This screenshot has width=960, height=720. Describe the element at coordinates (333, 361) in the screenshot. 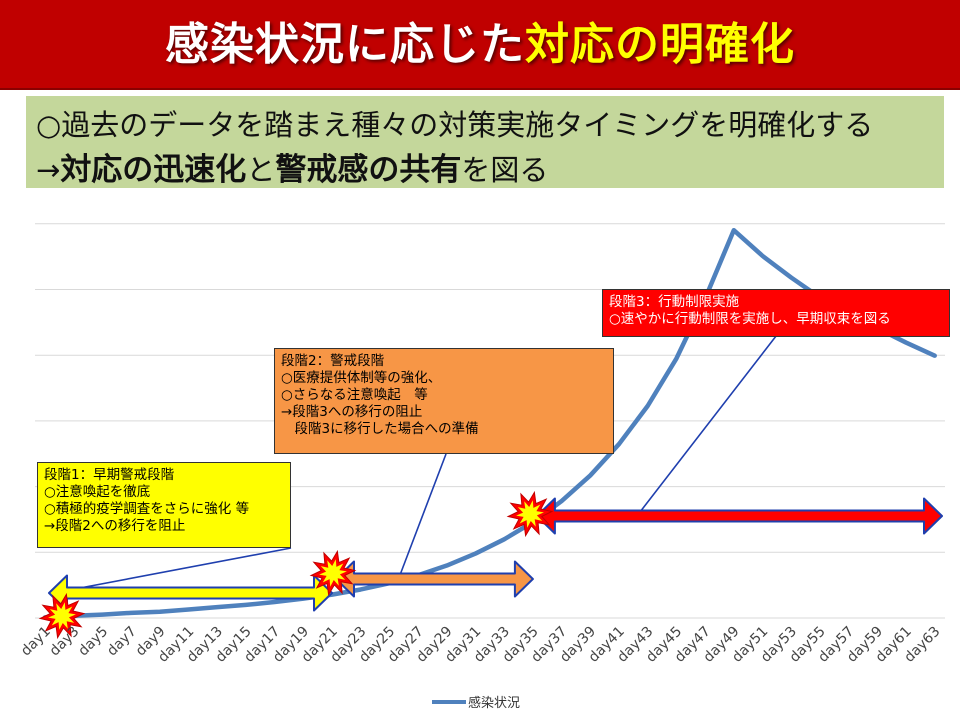

I see `stage2-line: 段階2：警戒段階` at that location.